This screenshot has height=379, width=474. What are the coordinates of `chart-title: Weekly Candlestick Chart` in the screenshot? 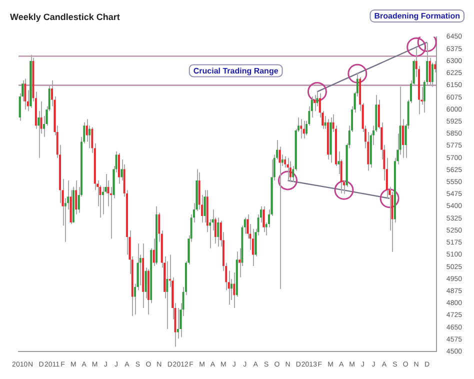 It's located at (65, 17).